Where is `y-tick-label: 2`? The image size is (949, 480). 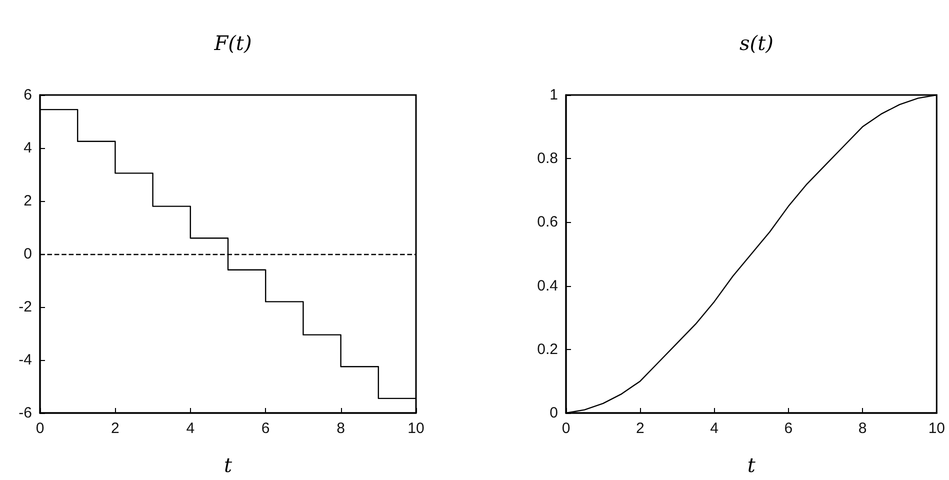
y-tick-label: 2 is located at coordinates (28, 201).